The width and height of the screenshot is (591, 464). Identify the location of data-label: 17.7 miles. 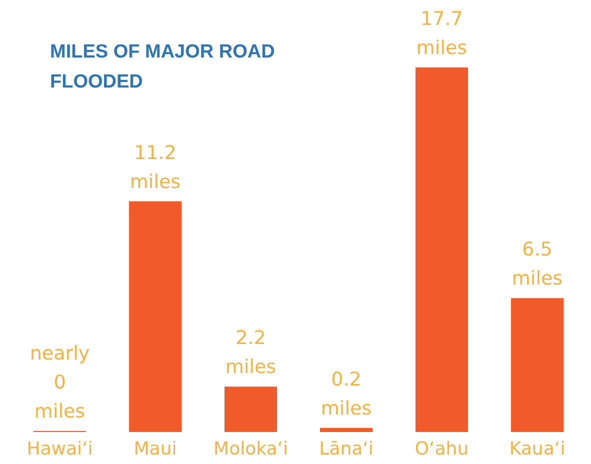
(442, 33).